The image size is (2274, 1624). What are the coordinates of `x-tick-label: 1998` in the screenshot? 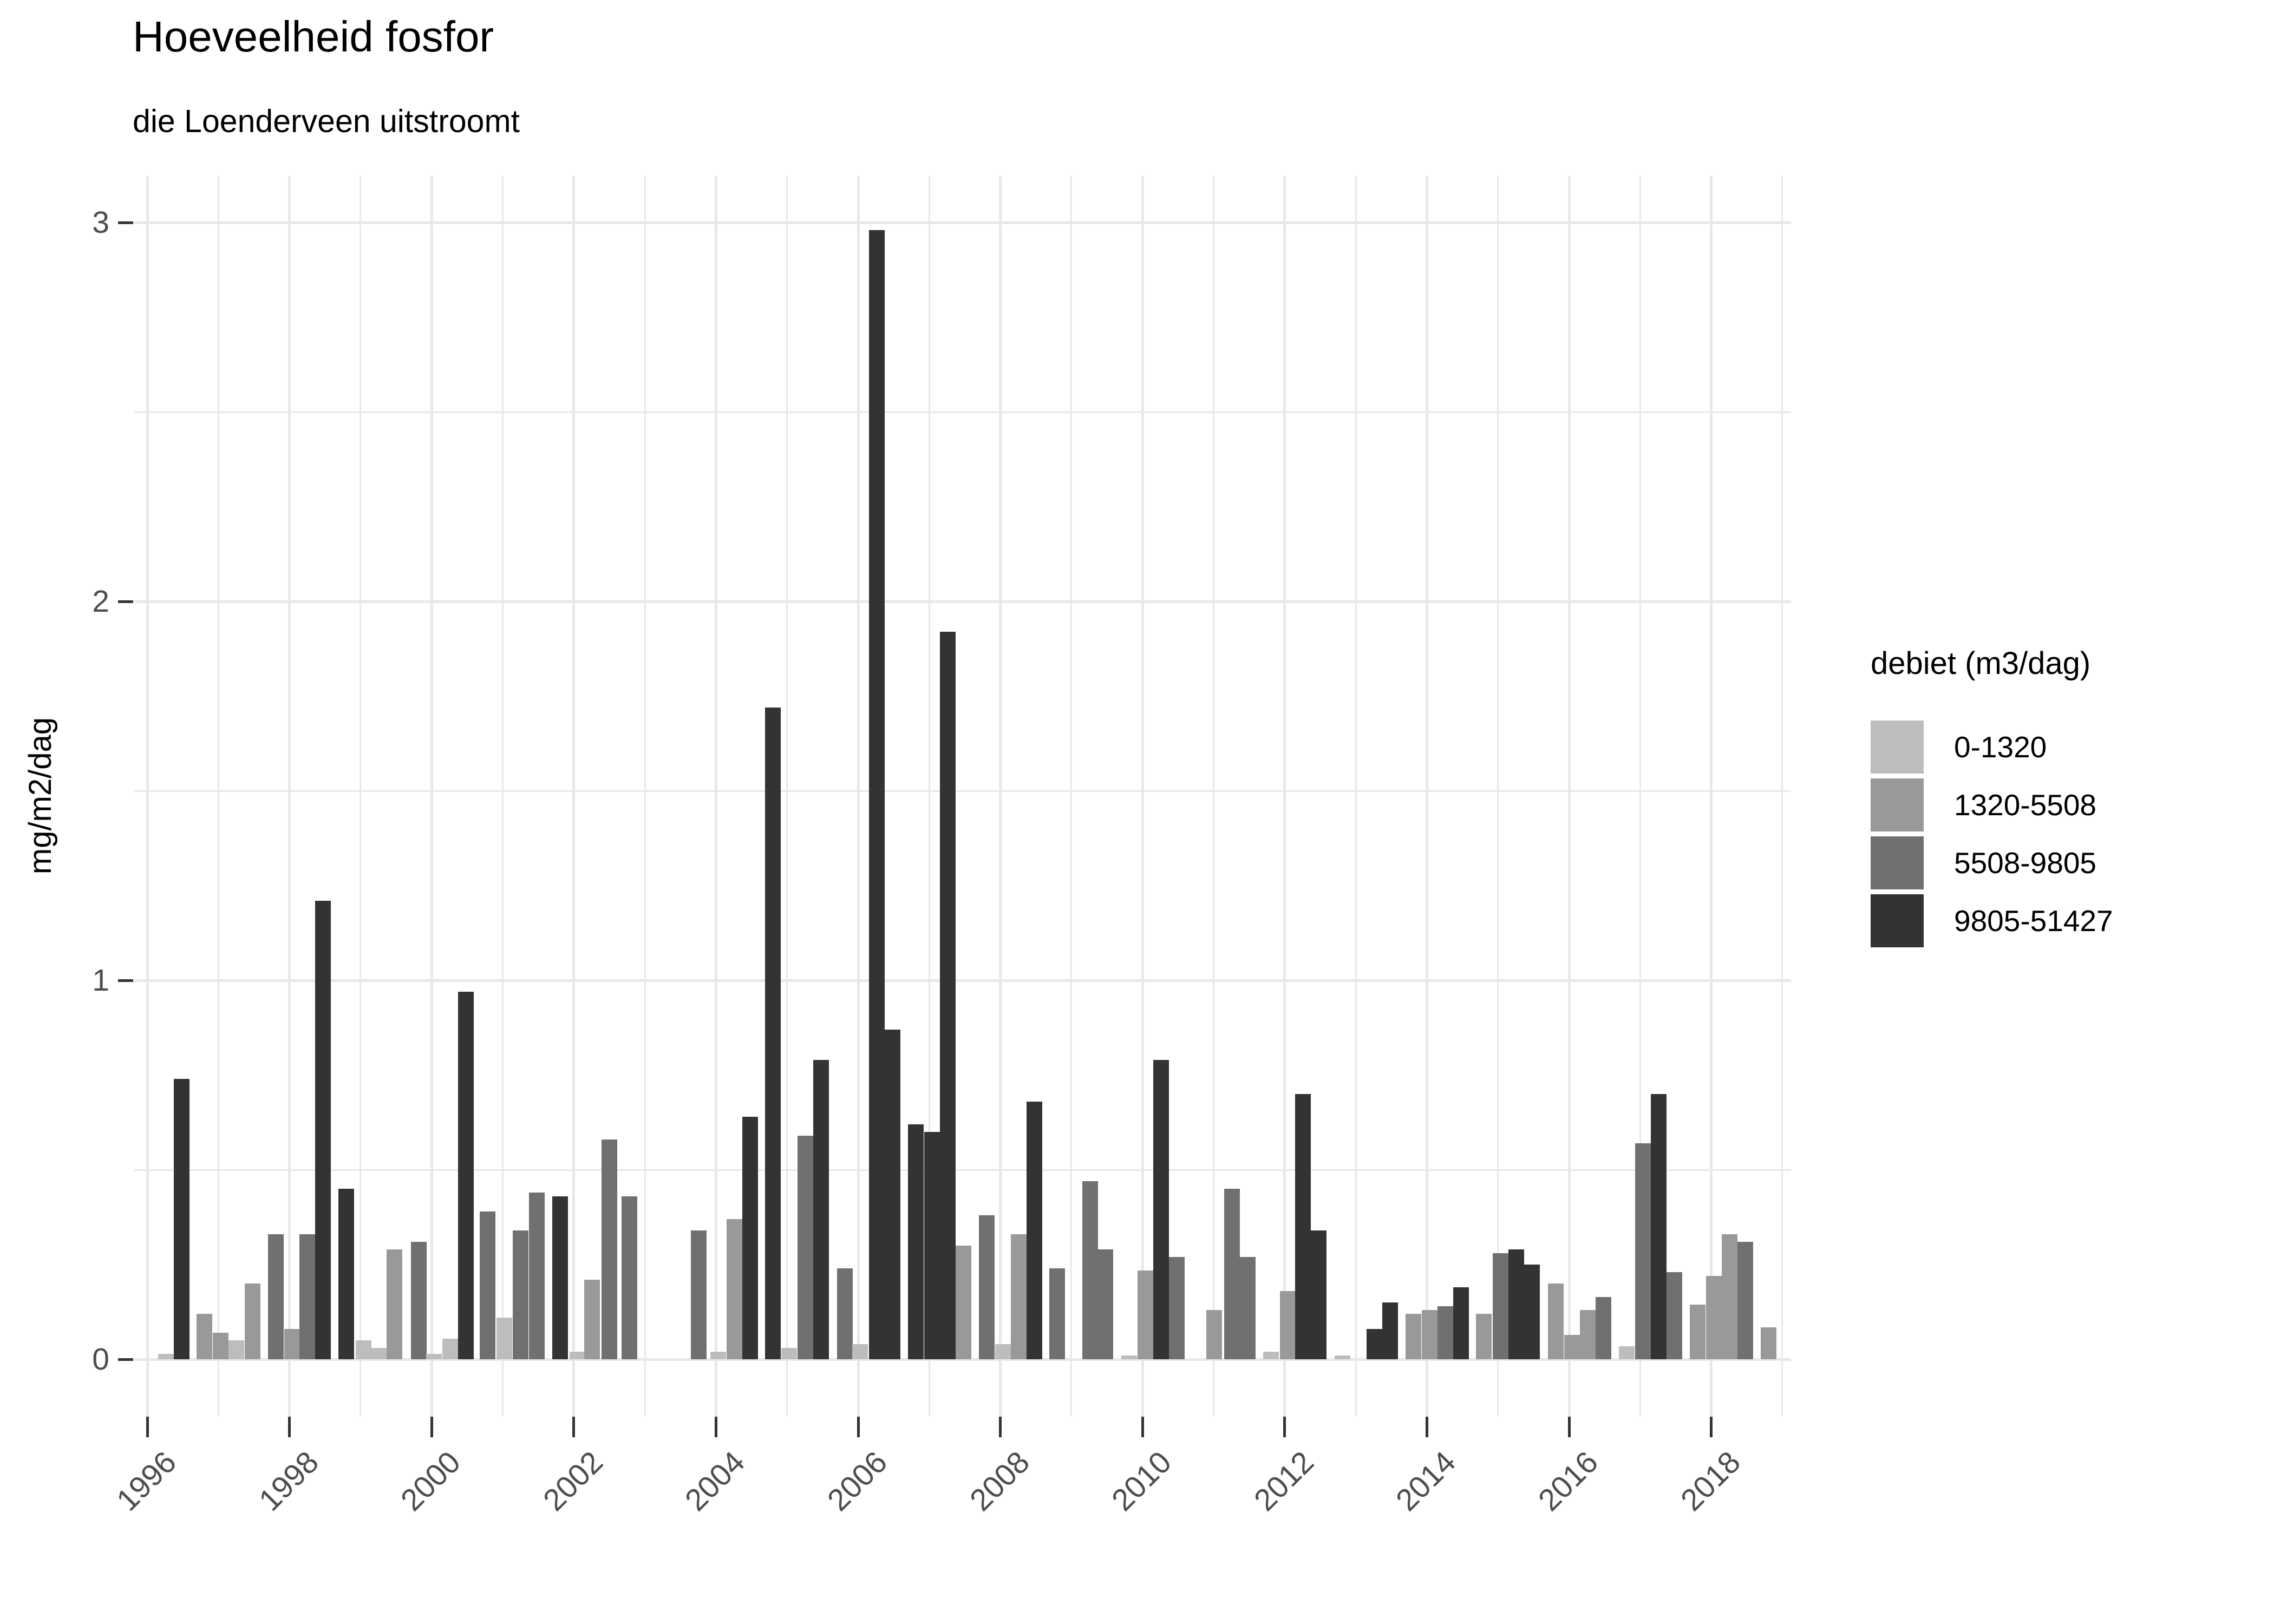 It's located at (289, 1481).